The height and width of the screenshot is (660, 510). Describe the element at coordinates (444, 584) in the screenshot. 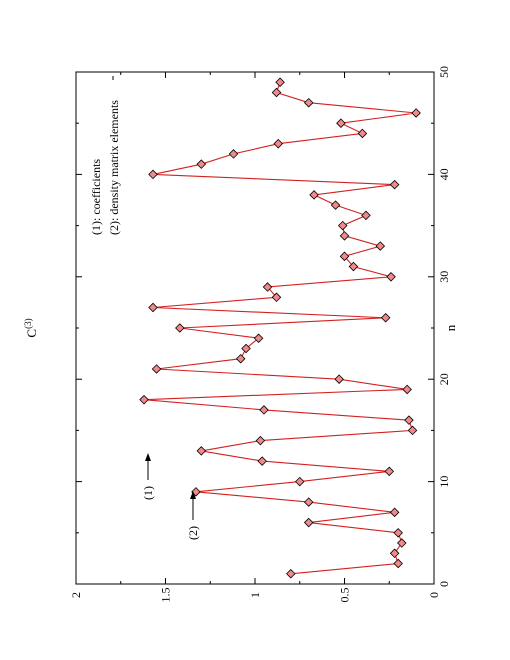

I see `x-tick-label: 0` at that location.